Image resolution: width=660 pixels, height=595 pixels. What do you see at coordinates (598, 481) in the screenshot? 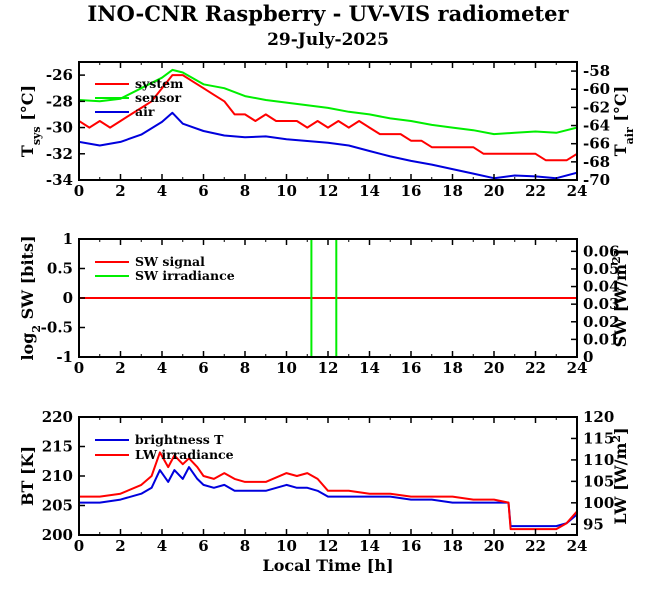
I see `y2-tick-label: 105` at bounding box center [598, 481].